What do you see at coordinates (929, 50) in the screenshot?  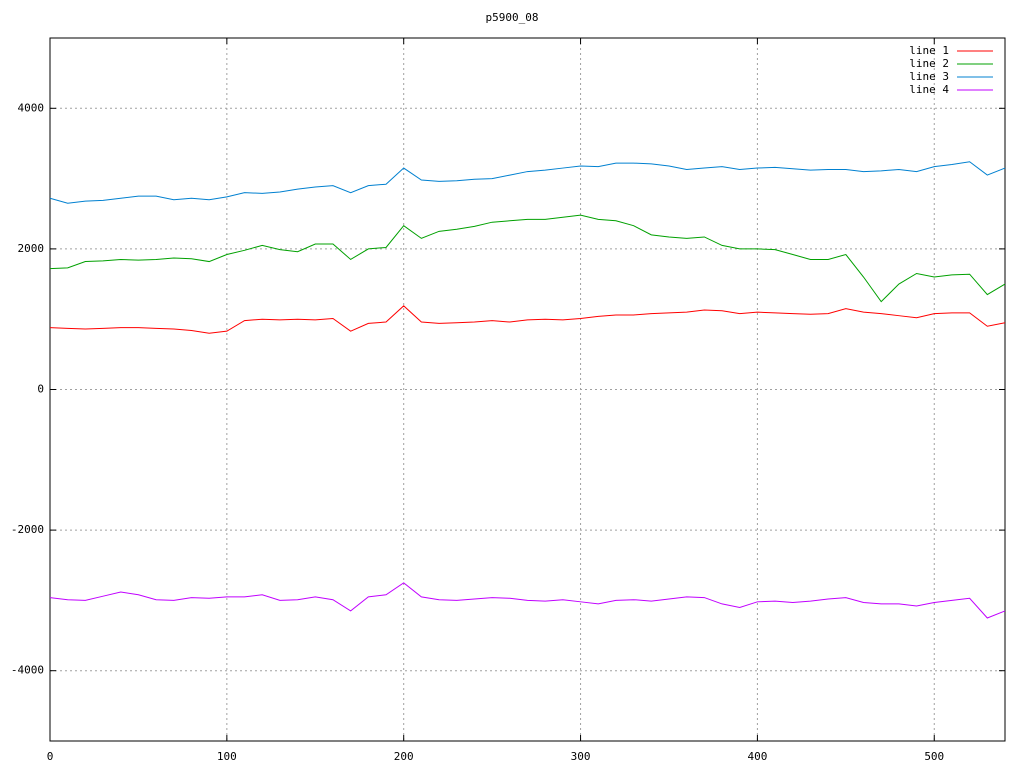 I see `legend-label: line 1` at bounding box center [929, 50].